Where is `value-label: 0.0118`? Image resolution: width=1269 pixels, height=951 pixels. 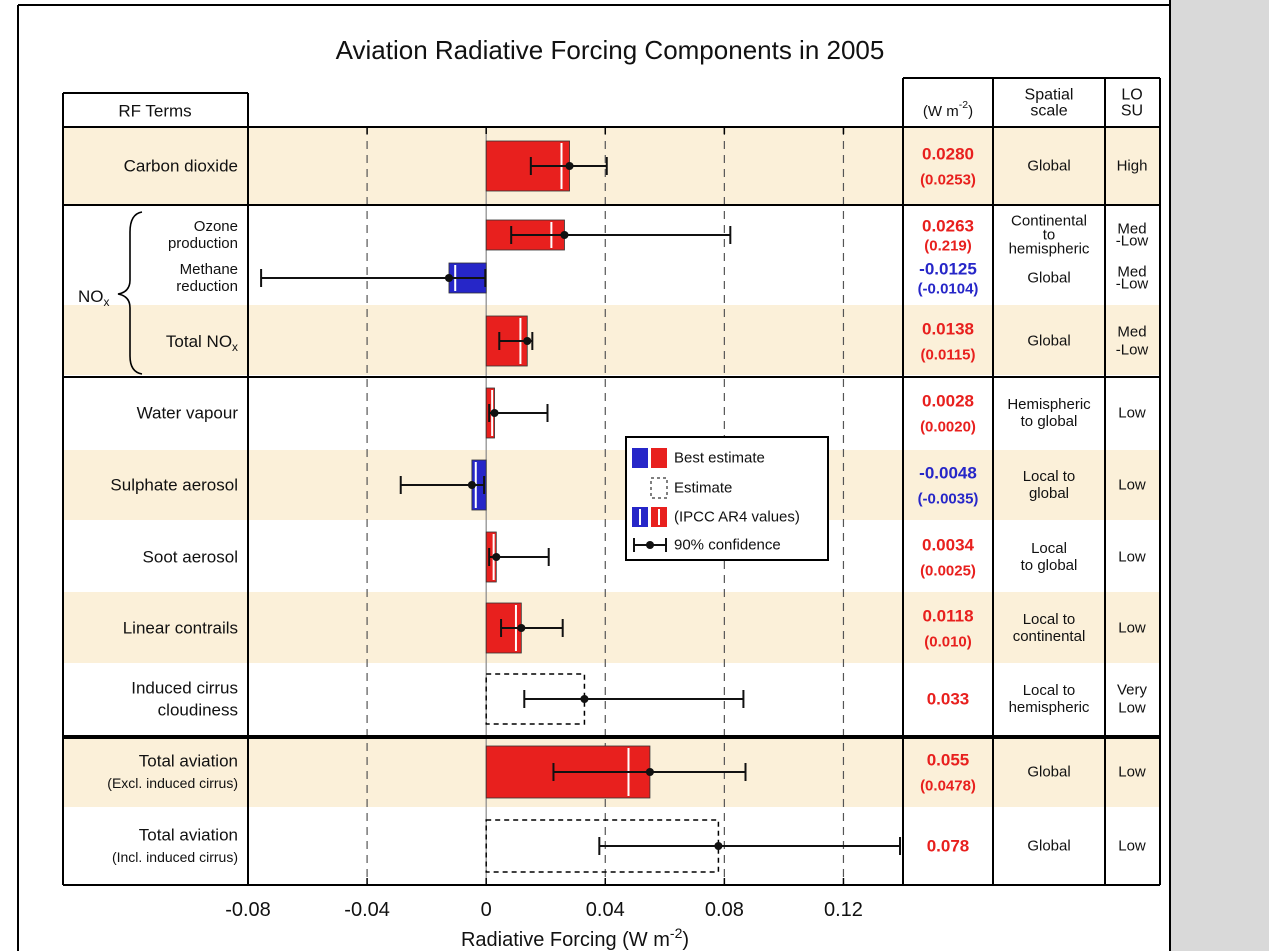
value-label: 0.0118 is located at coordinates (947, 616).